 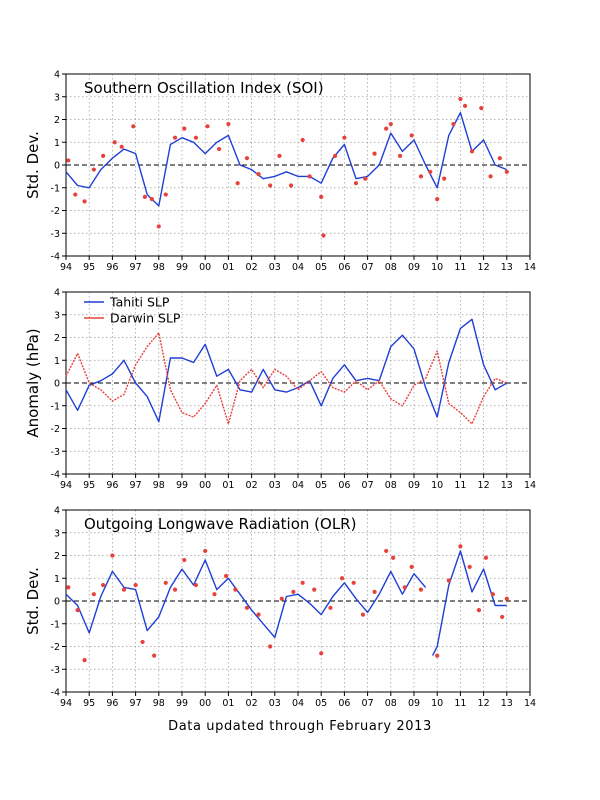 What do you see at coordinates (205, 485) in the screenshot?
I see `x-tick-label: 00` at bounding box center [205, 485].